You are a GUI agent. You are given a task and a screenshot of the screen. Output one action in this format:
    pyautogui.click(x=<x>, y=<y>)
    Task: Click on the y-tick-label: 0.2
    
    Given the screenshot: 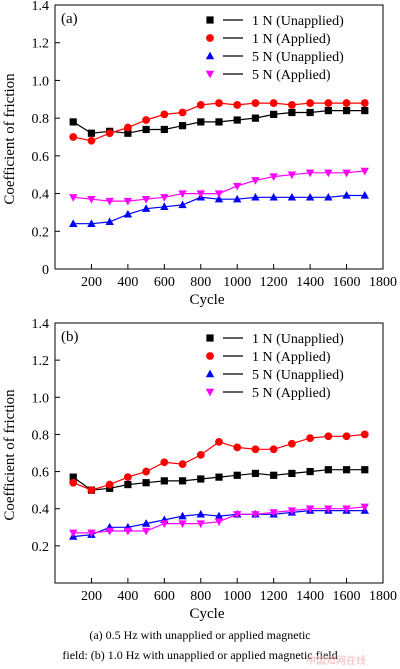 What is the action you would take?
    pyautogui.click(x=41, y=232)
    